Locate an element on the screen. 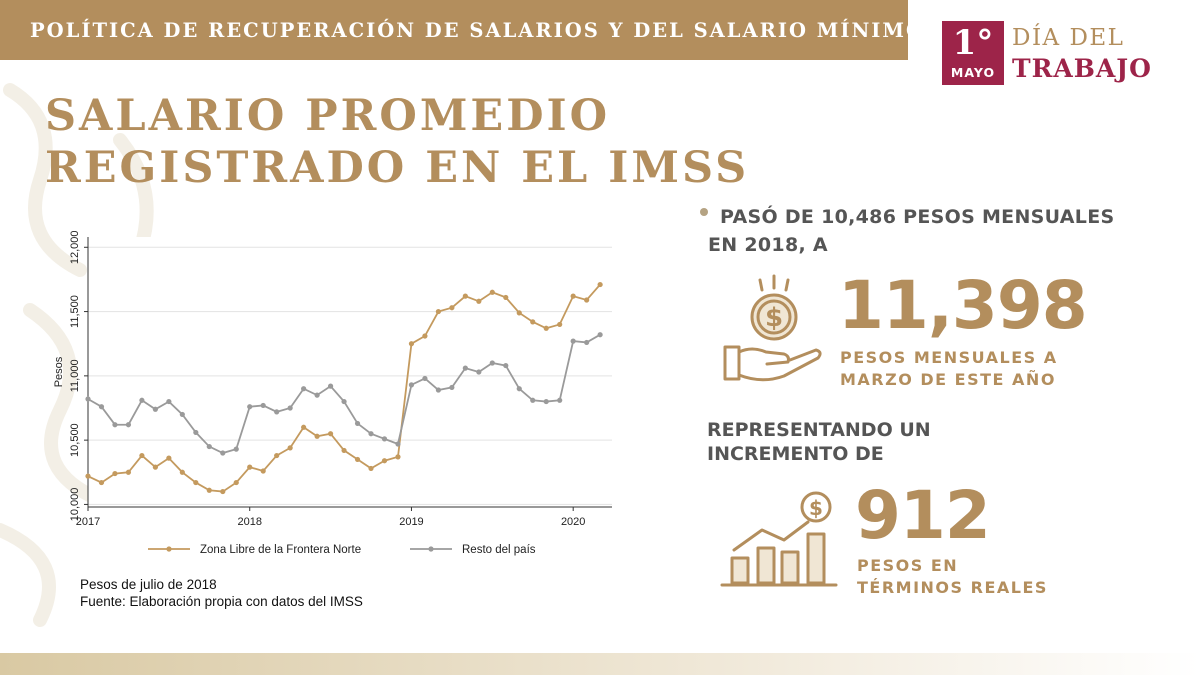 This screenshot has height=675, width=1200. dia-del-trabajo-logo: 1° MAYO DÍA DEL TRABAJO is located at coordinates (1062, 53).